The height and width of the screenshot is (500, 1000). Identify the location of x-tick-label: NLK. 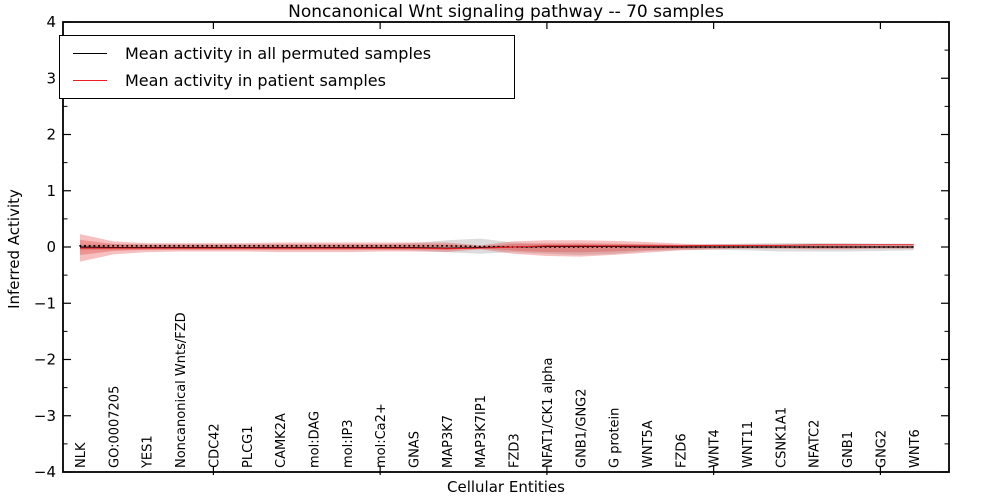
(81, 455).